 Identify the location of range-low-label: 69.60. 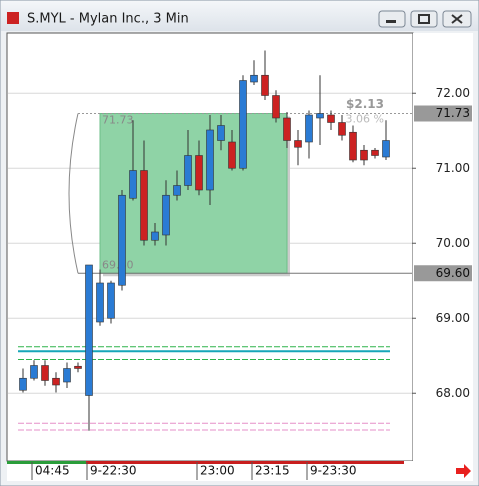
(118, 264).